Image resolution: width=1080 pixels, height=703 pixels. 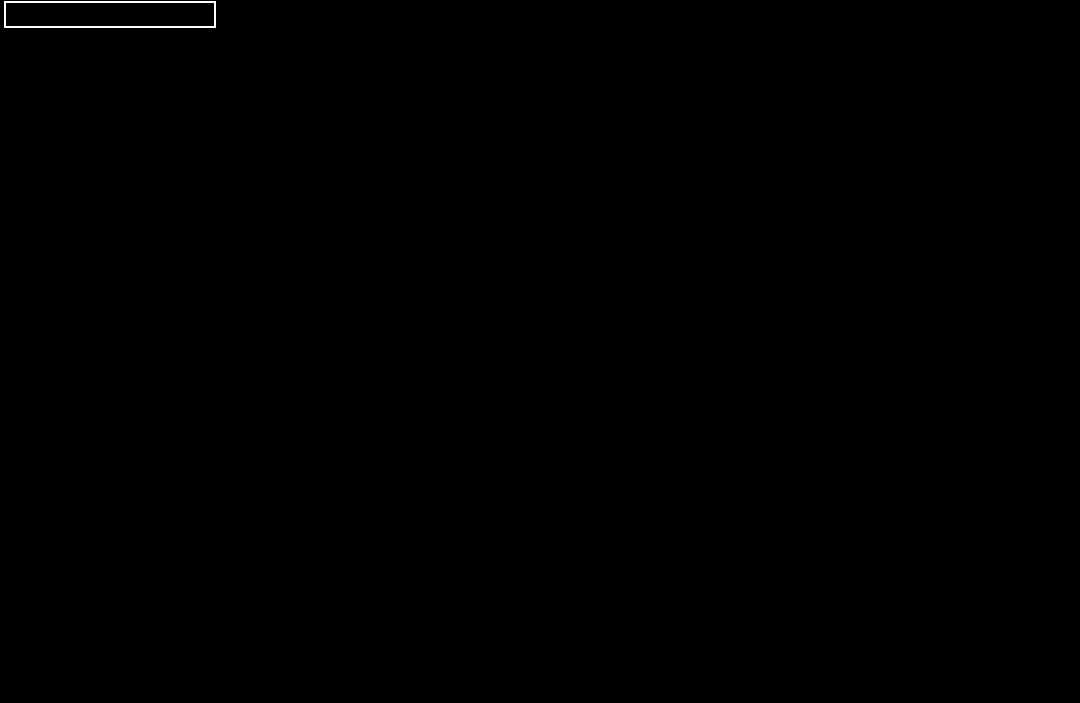 What do you see at coordinates (110, 14) in the screenshot?
I see `chart-title-box` at bounding box center [110, 14].